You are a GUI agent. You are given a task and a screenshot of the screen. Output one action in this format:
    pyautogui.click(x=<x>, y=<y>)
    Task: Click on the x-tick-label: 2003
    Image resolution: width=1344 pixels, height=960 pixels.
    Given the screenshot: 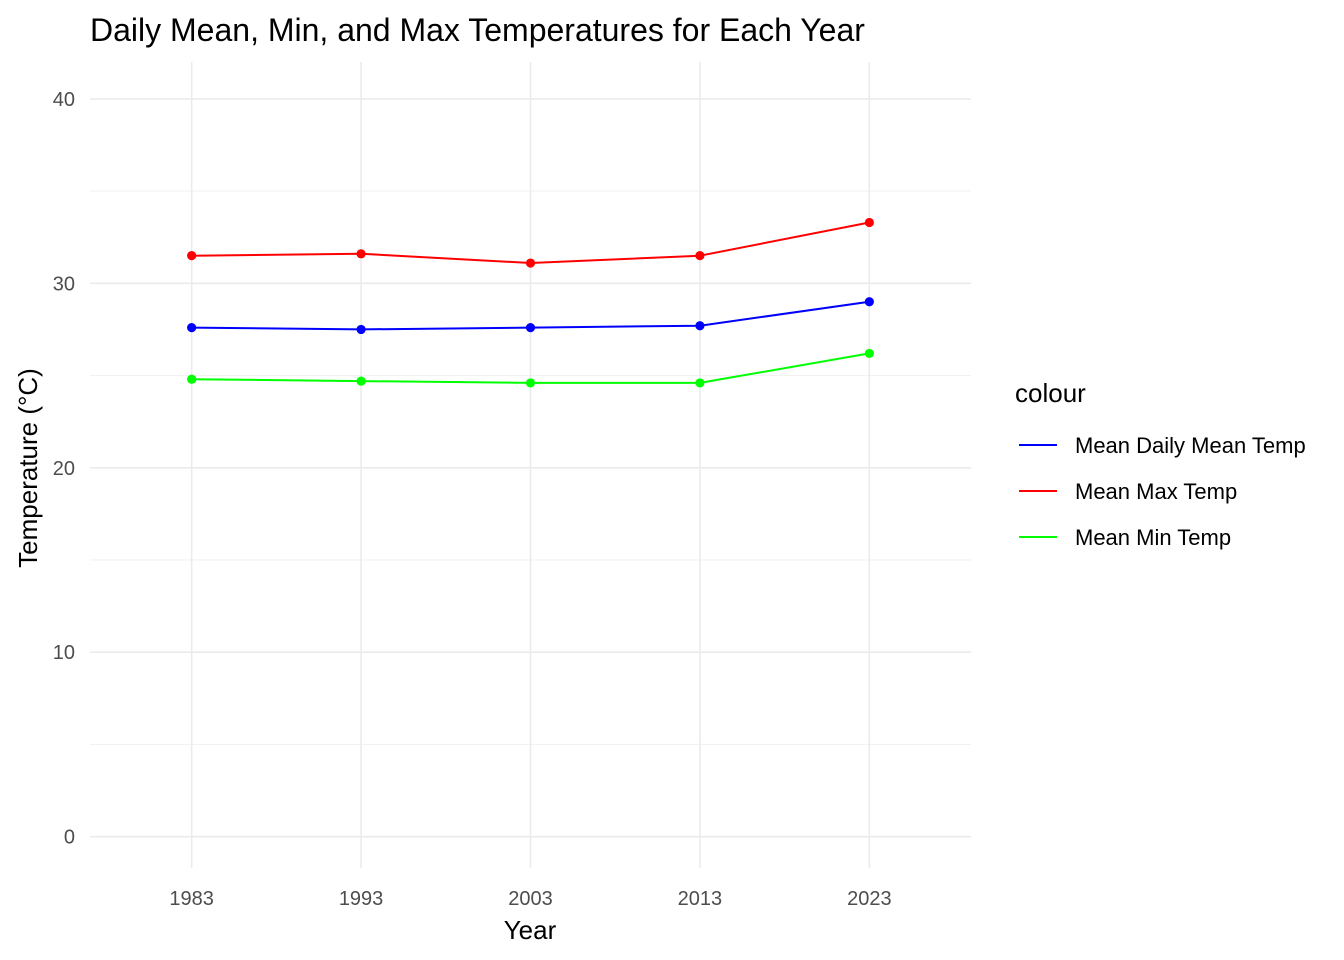 What is the action you would take?
    pyautogui.click(x=530, y=899)
    